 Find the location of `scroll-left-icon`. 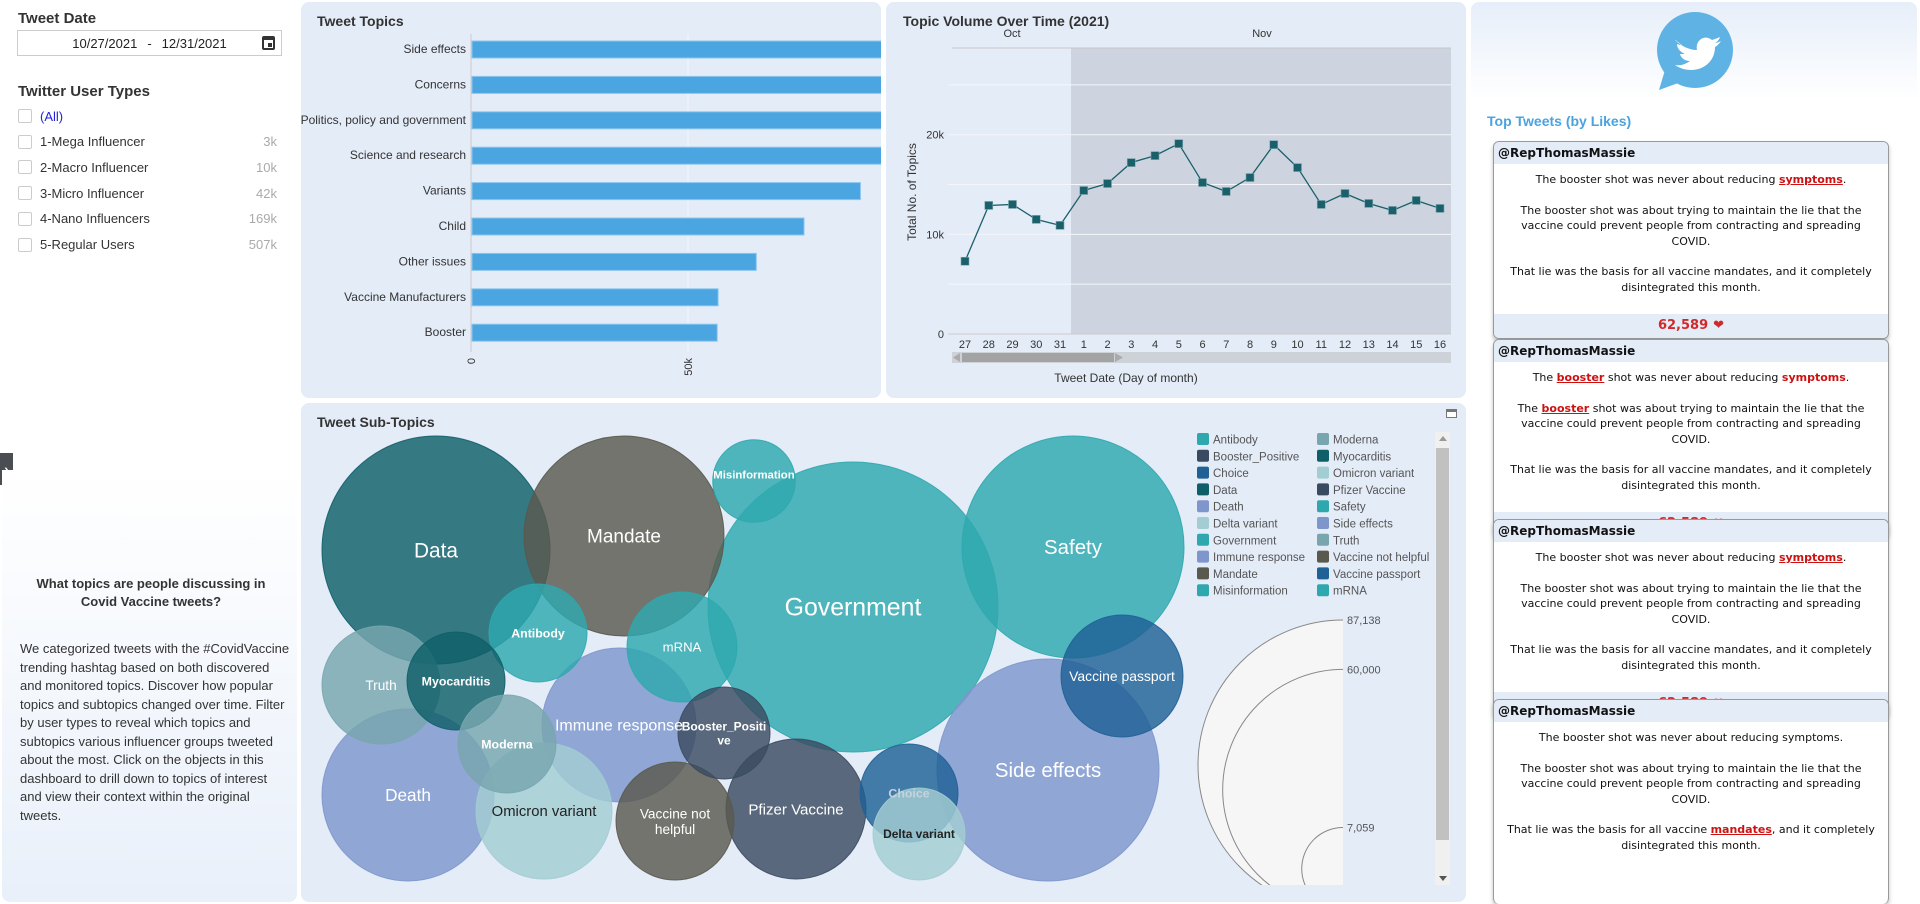

scroll-left-icon is located at coordinates (956, 357).